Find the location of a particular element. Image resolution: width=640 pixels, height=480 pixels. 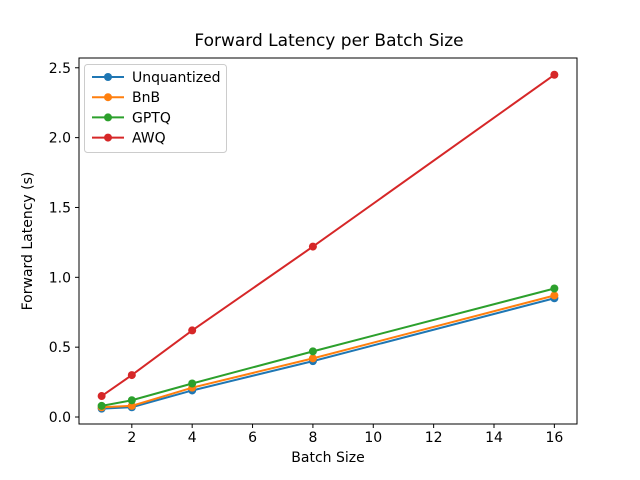

y-tick-label: 1.5 is located at coordinates (60, 208).